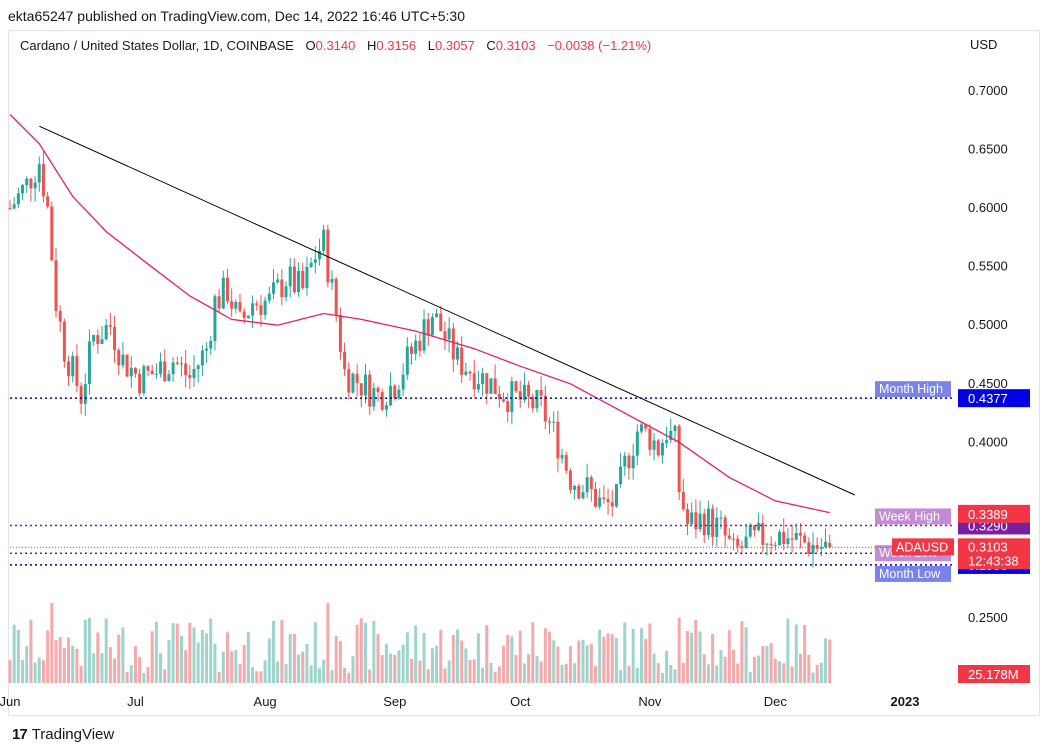  Describe the element at coordinates (909, 516) in the screenshot. I see `level-name-text: Week High` at that location.